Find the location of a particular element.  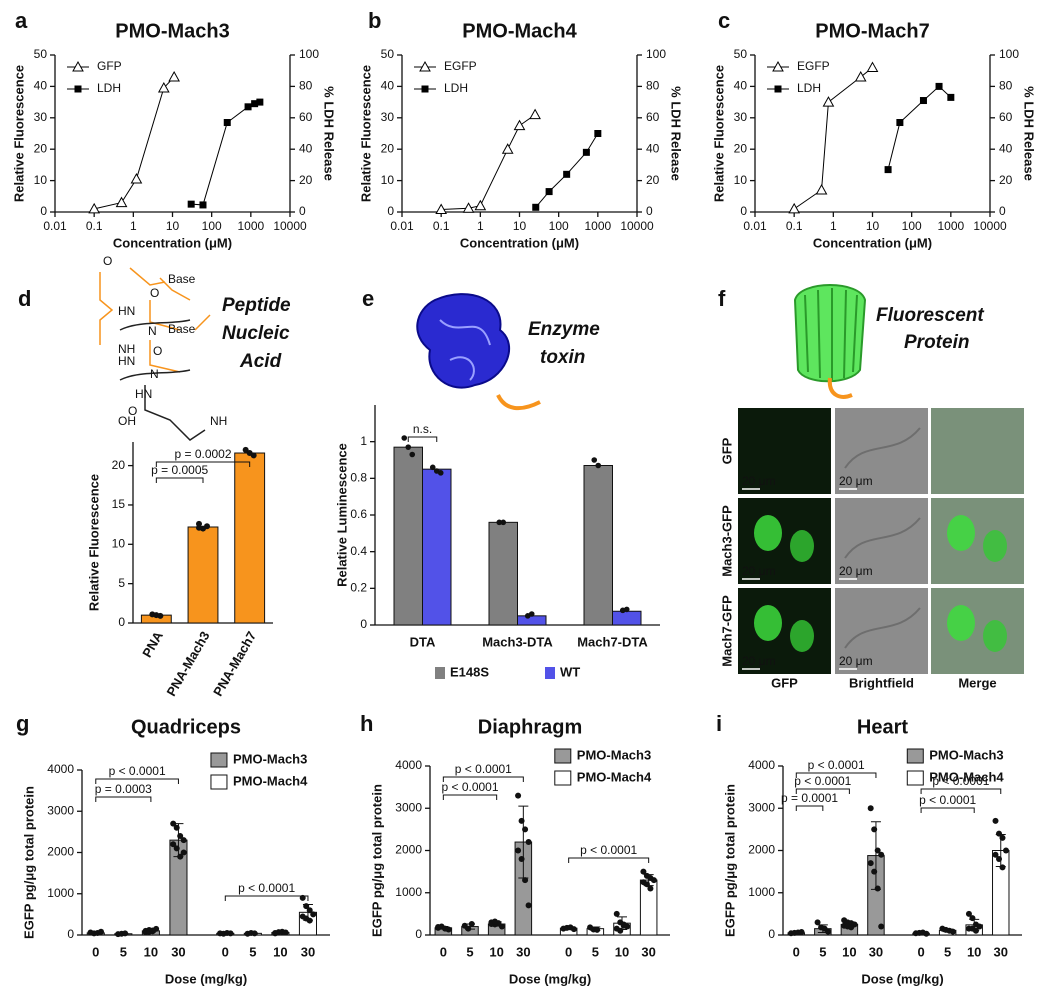

y-tick-label: 100 is located at coordinates (309, 54).